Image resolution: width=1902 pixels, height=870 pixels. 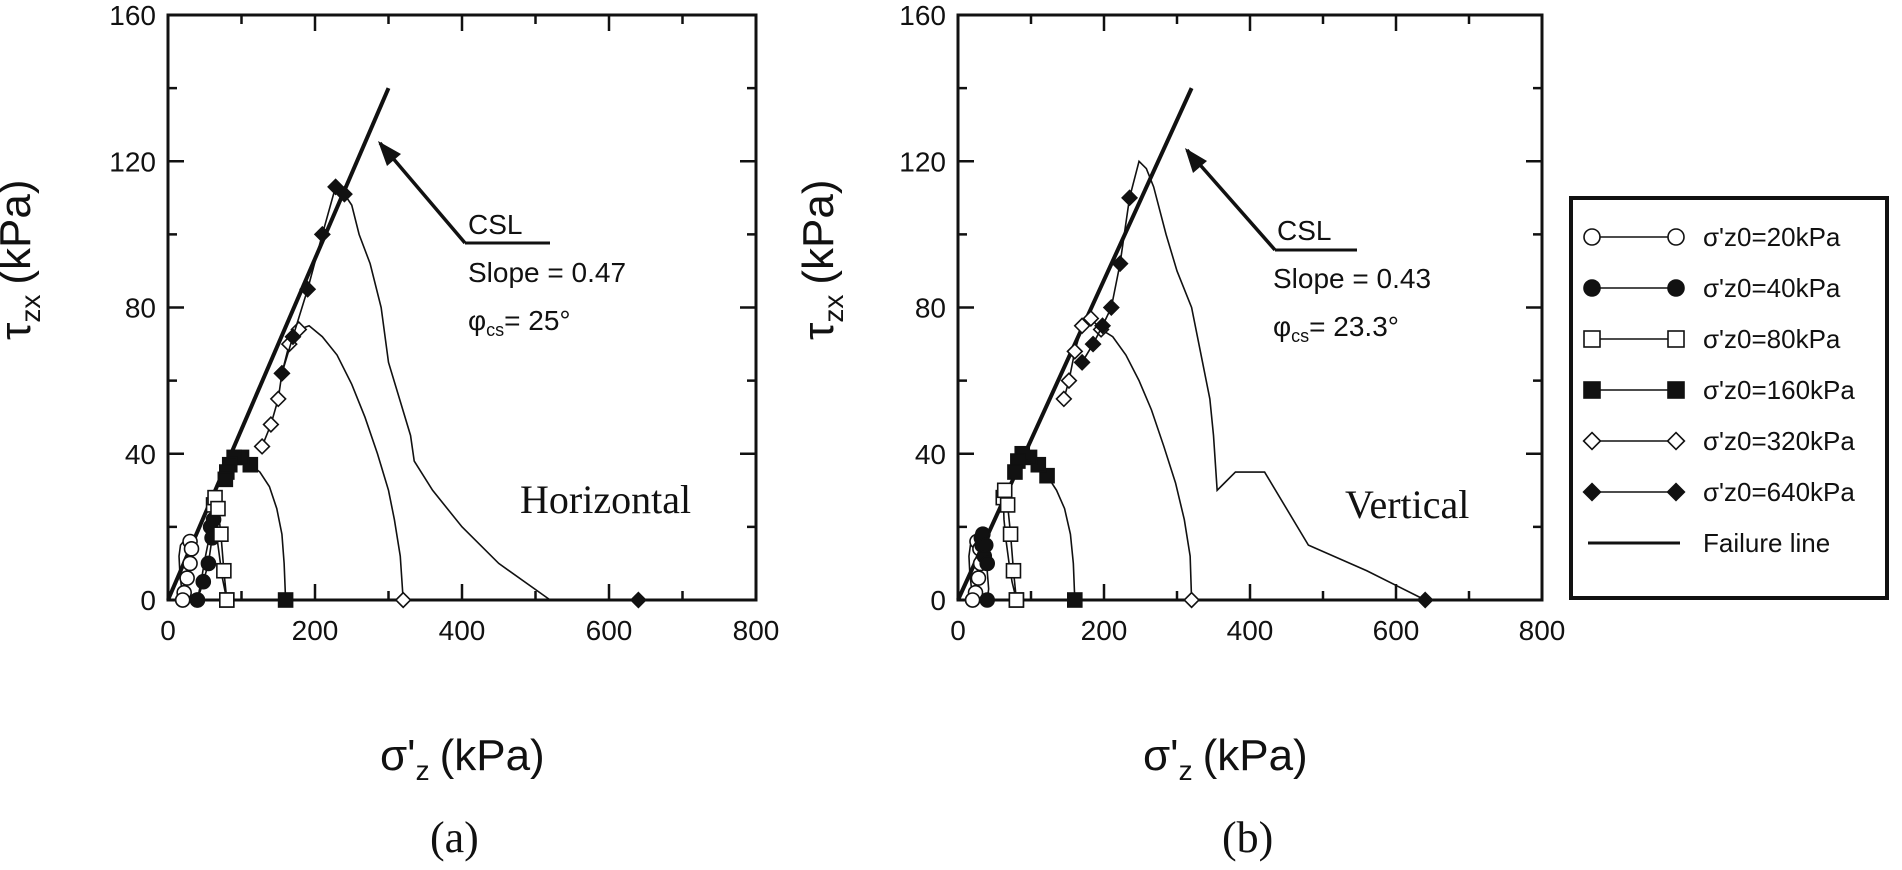 I want to click on phi-value-b: = 23.3°, so click(x=1354, y=326).